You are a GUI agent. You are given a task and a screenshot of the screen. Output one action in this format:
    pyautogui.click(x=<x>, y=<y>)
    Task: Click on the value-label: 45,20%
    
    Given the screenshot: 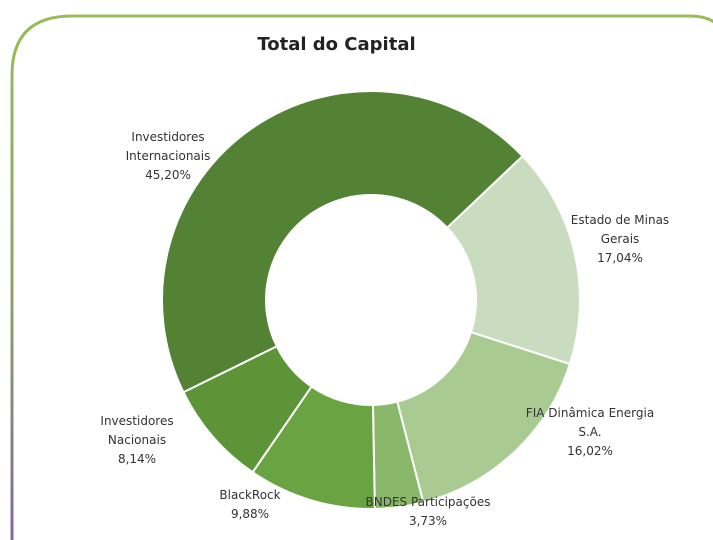 What is the action you would take?
    pyautogui.click(x=168, y=175)
    